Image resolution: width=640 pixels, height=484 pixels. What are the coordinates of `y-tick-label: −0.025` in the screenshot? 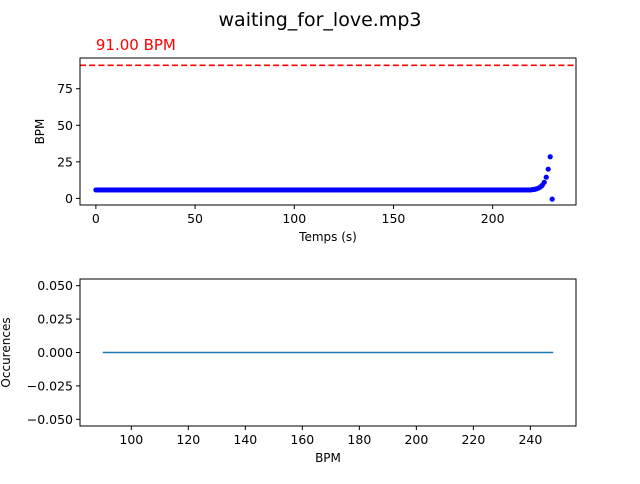 It's located at (50, 385).